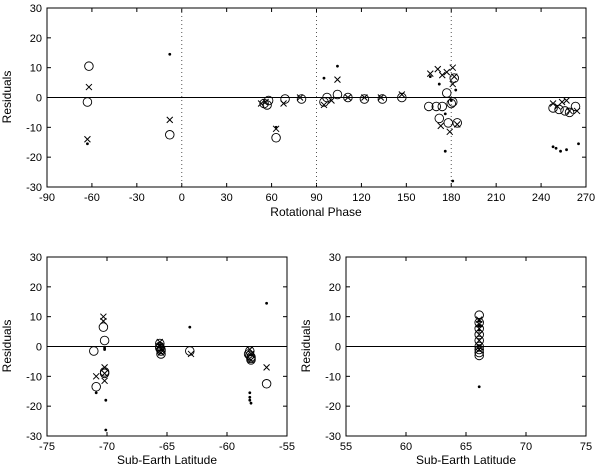 The image size is (600, 467). I want to click on x-tick-label: 270, so click(586, 198).